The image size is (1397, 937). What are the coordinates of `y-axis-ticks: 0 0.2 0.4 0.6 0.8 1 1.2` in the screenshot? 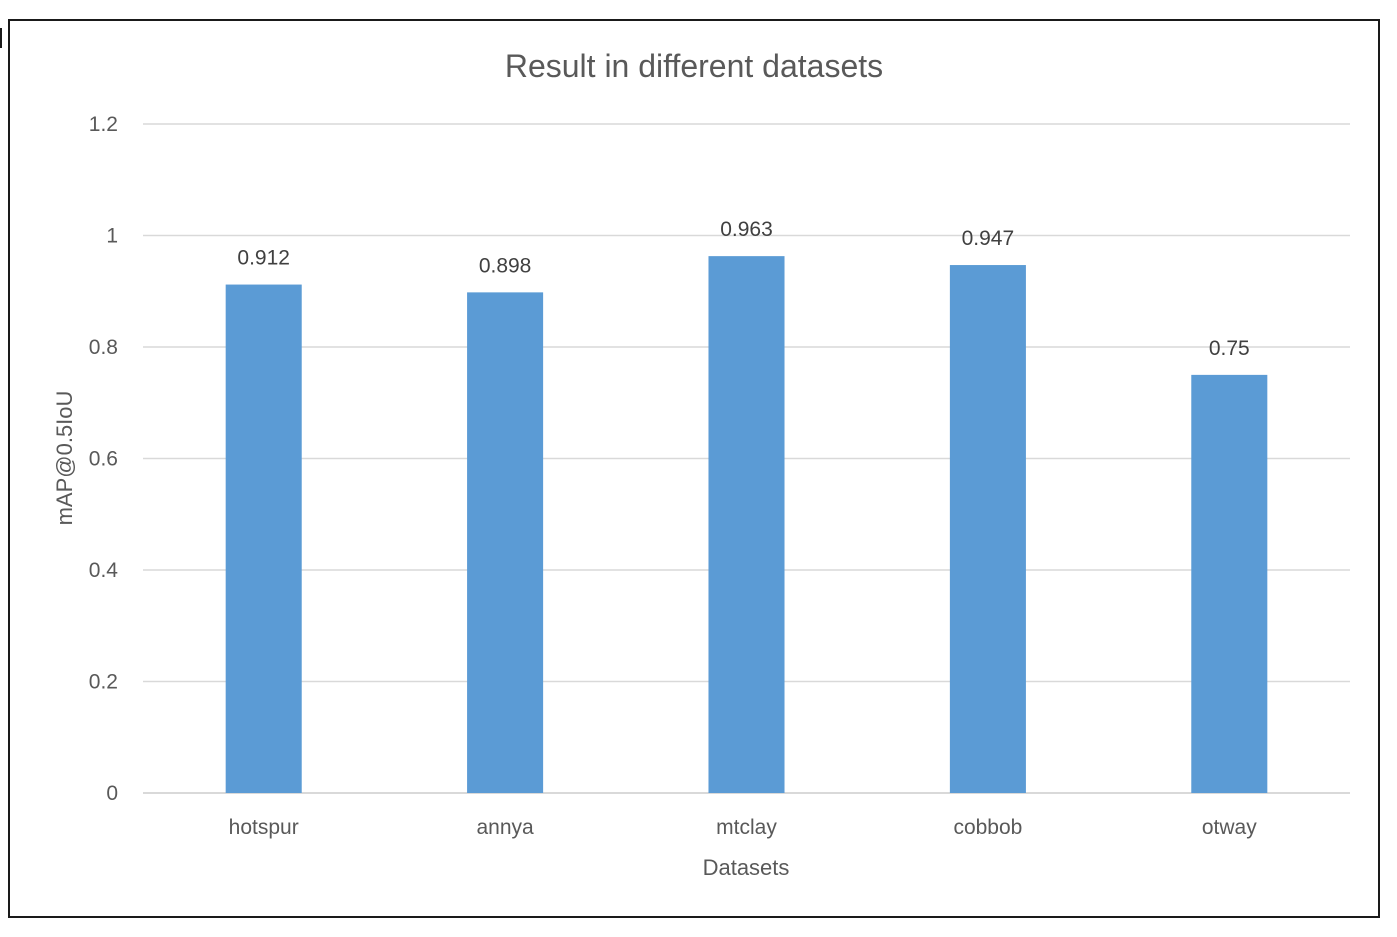 It's located at (104, 459).